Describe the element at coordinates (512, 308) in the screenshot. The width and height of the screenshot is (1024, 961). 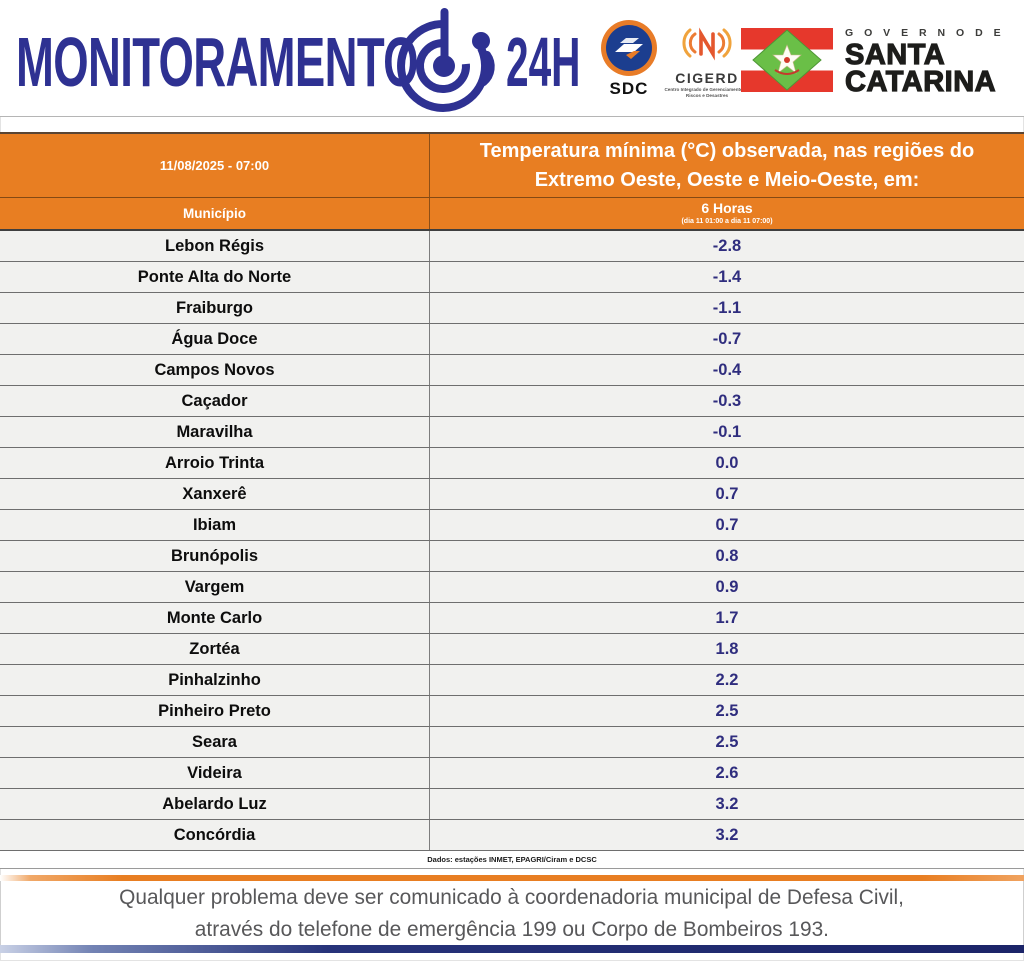
I see `table-row: Fraiburgo -1.1` at that location.